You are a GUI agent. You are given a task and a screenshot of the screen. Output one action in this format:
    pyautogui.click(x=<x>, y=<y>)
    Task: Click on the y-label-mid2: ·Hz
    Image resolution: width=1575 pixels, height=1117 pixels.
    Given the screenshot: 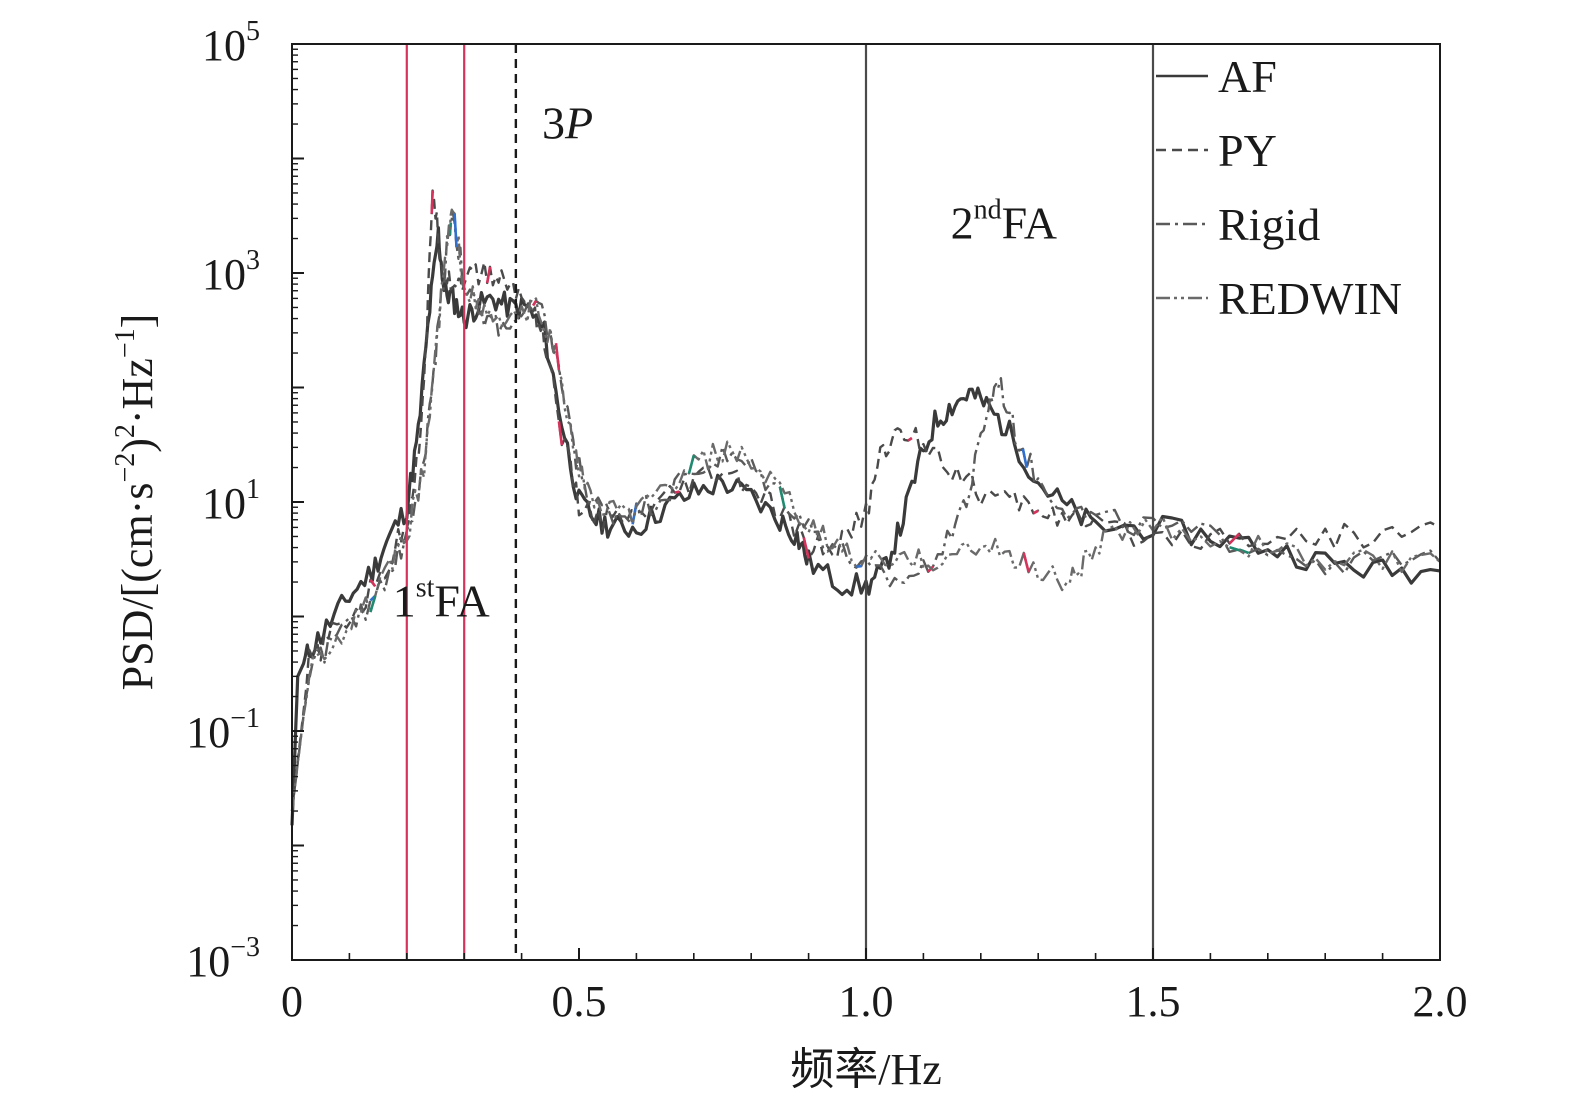 What is the action you would take?
    pyautogui.click(x=137, y=391)
    